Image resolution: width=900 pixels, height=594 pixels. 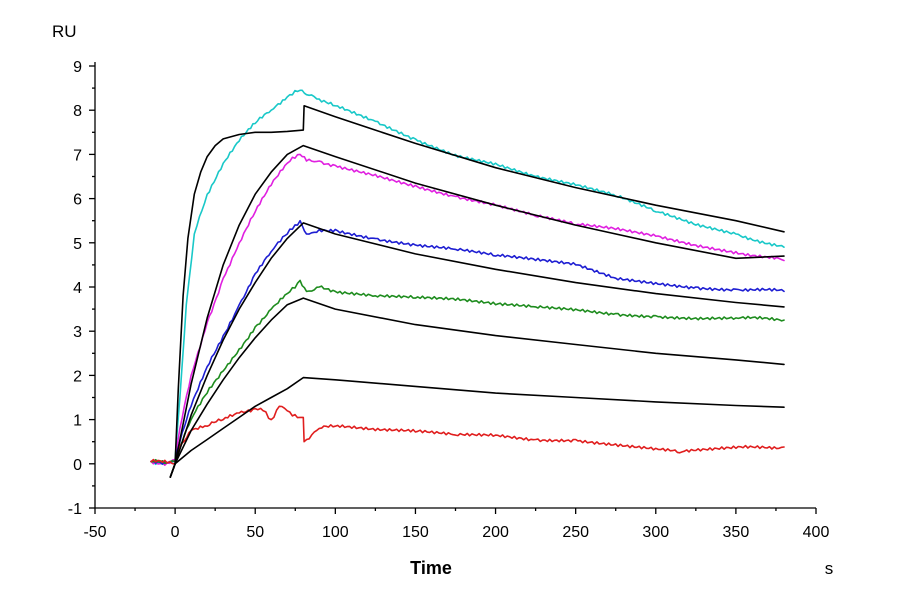 What do you see at coordinates (77, 111) in the screenshot?
I see `y-tick-label-9: 8` at bounding box center [77, 111].